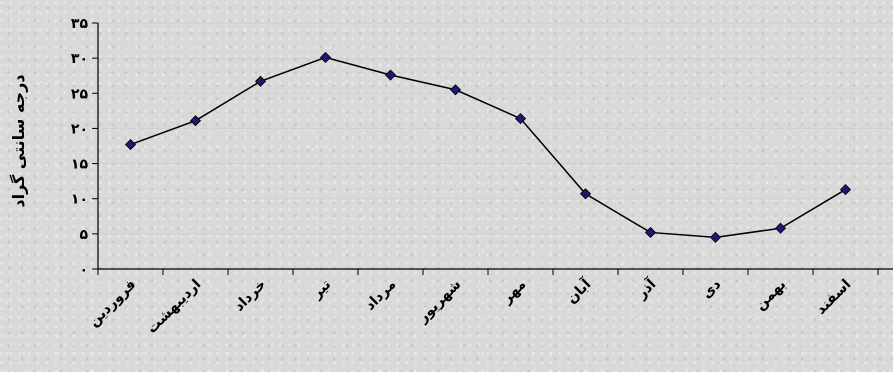 The width and height of the screenshot is (893, 372). What do you see at coordinates (80, 94) in the screenshot?
I see `y-tick-label: ۲۵` at bounding box center [80, 94].